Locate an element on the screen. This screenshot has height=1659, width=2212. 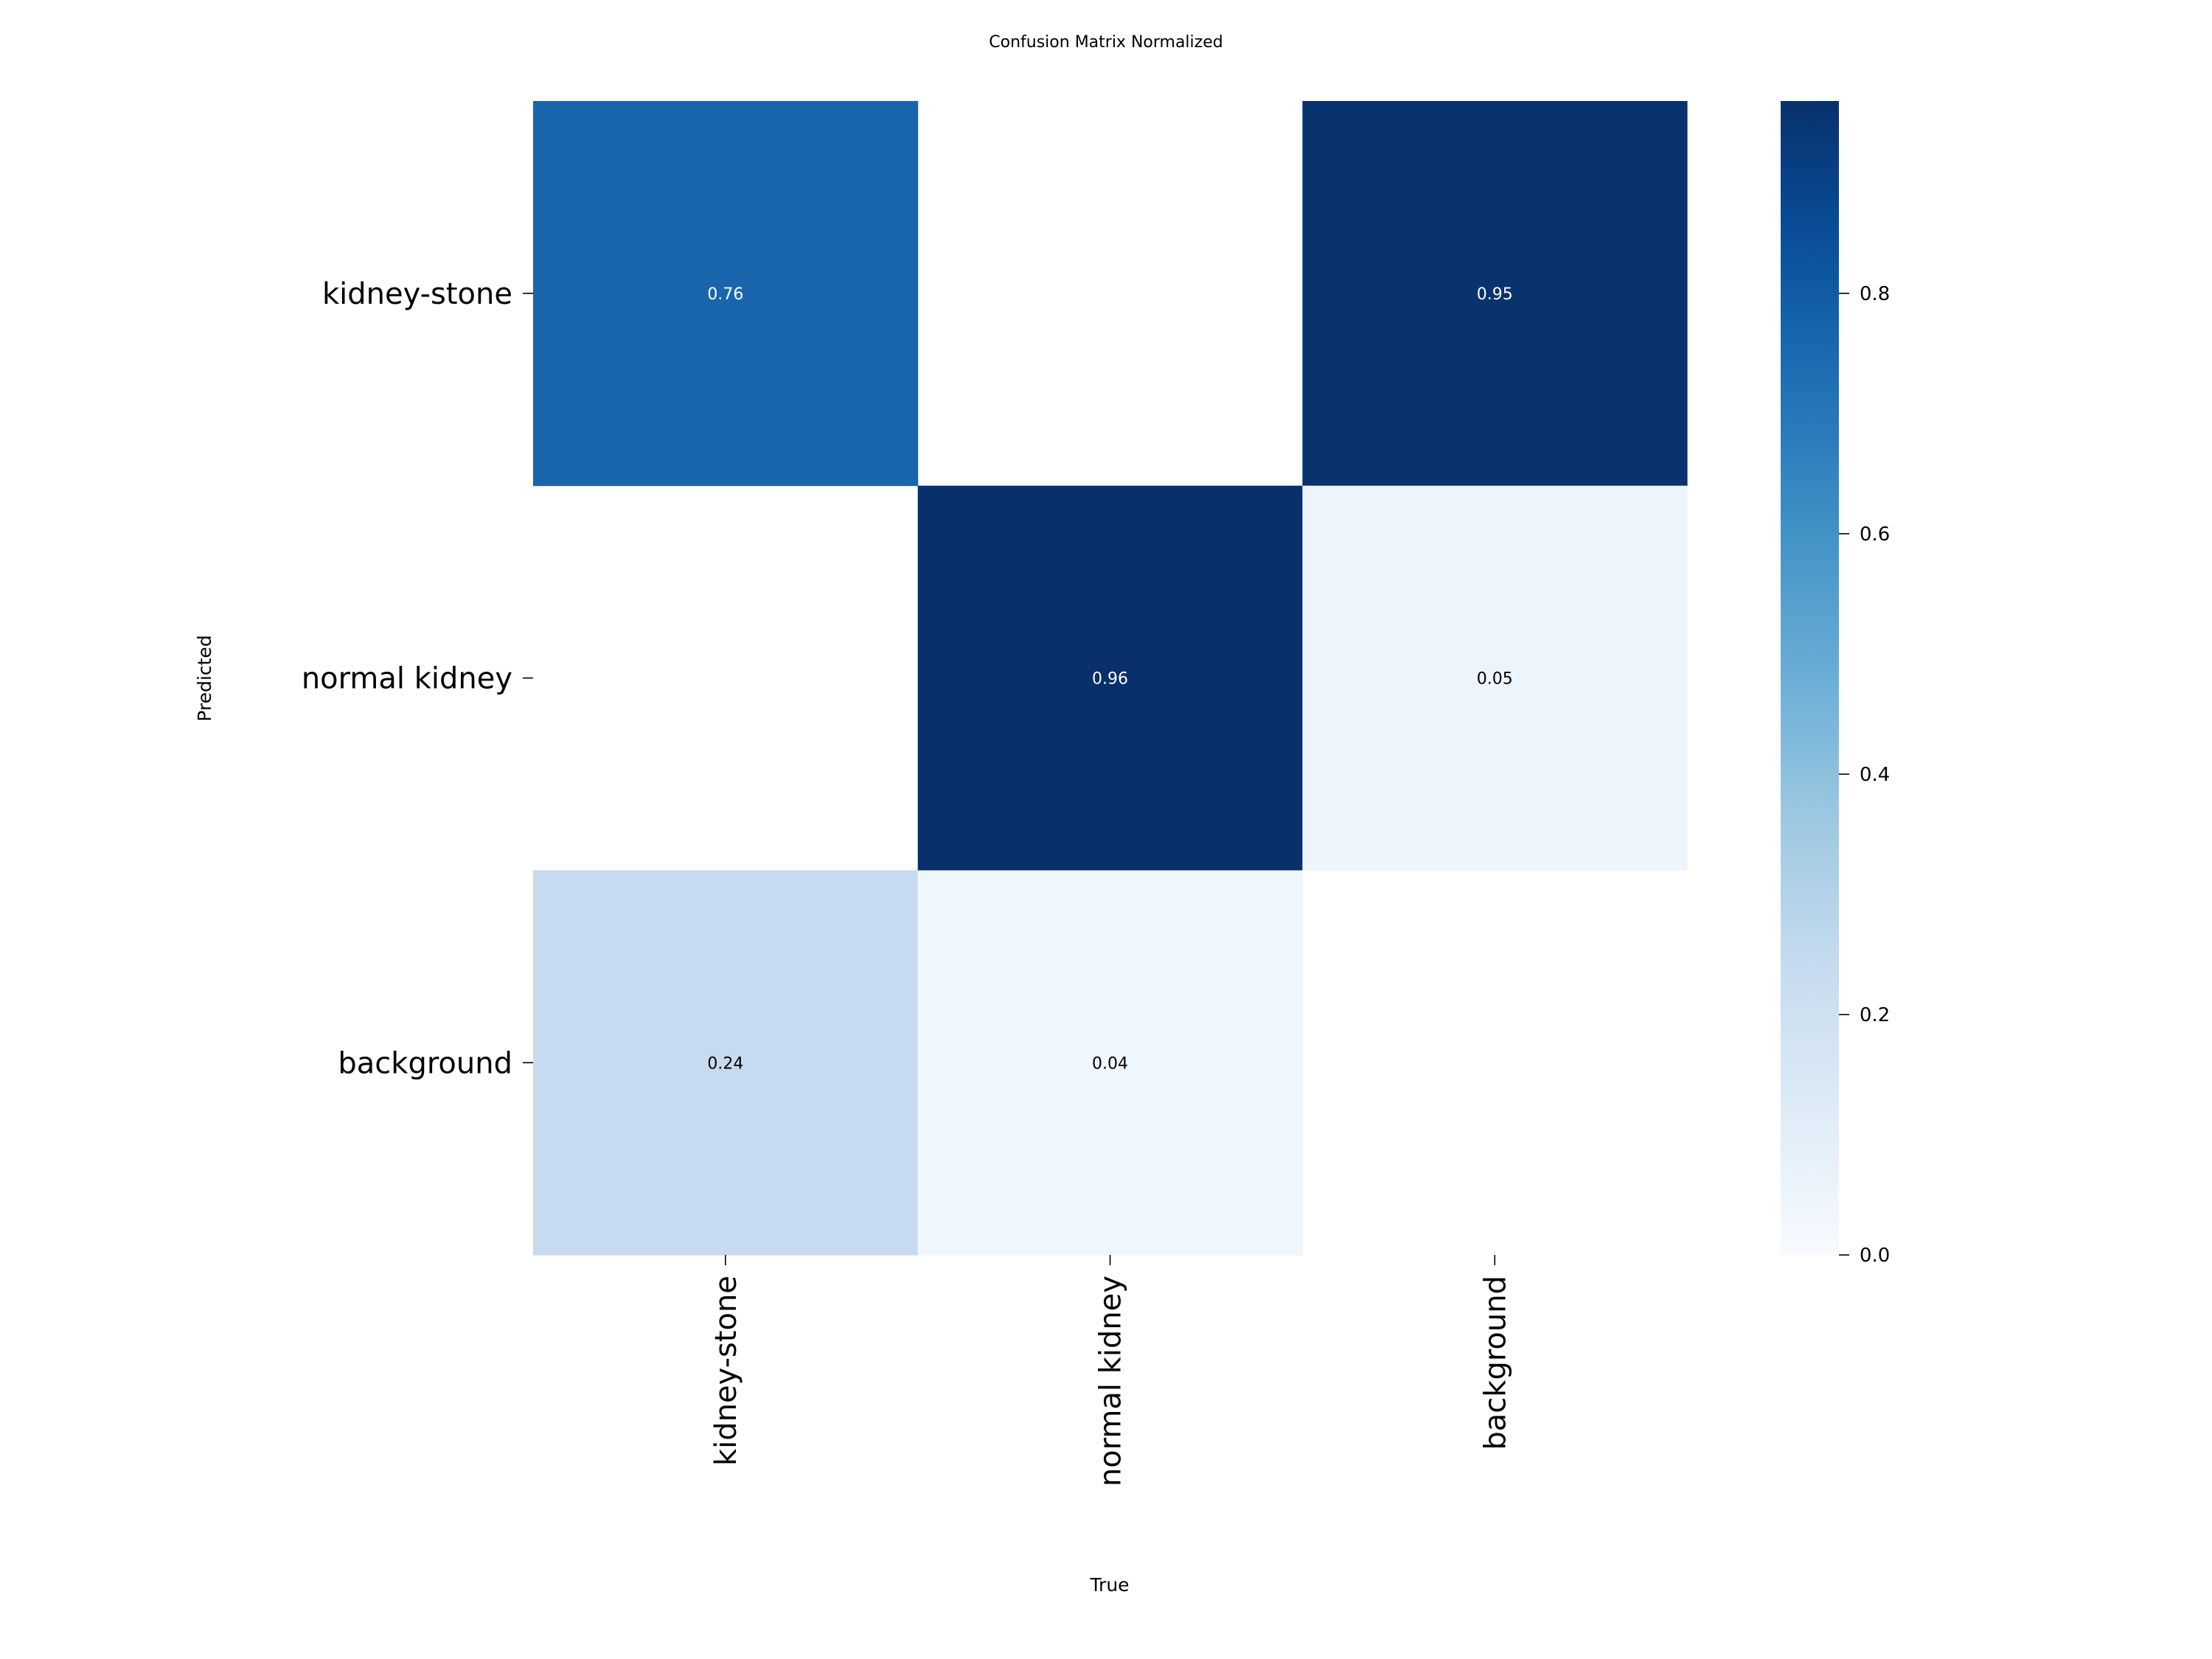
cell-value-label: 0.24 is located at coordinates (725, 1063).